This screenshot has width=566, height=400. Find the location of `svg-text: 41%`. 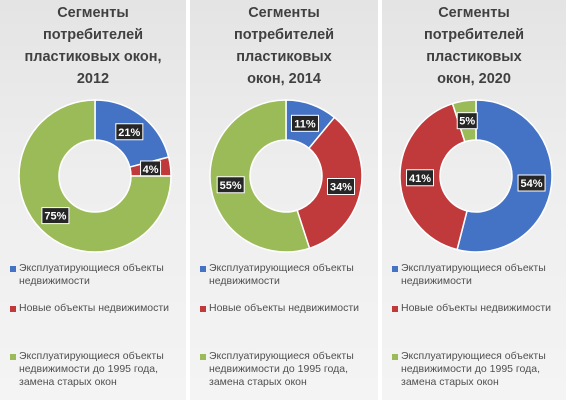

svg-text: 41% is located at coordinates (420, 179).